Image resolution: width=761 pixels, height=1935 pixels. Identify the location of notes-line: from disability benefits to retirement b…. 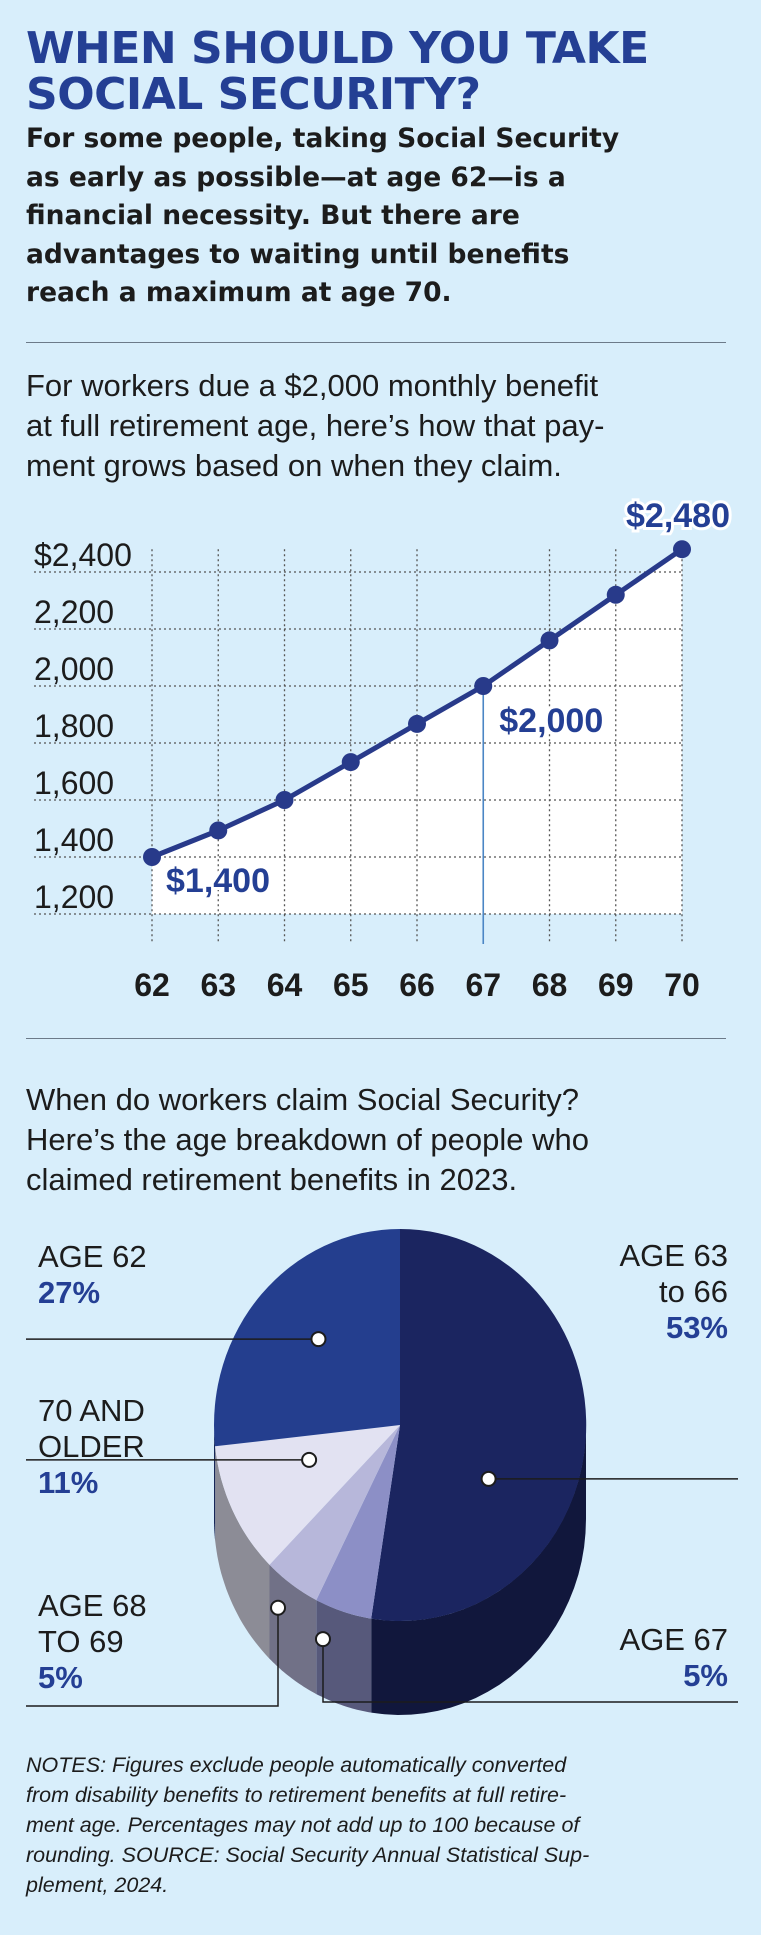
(296, 1795).